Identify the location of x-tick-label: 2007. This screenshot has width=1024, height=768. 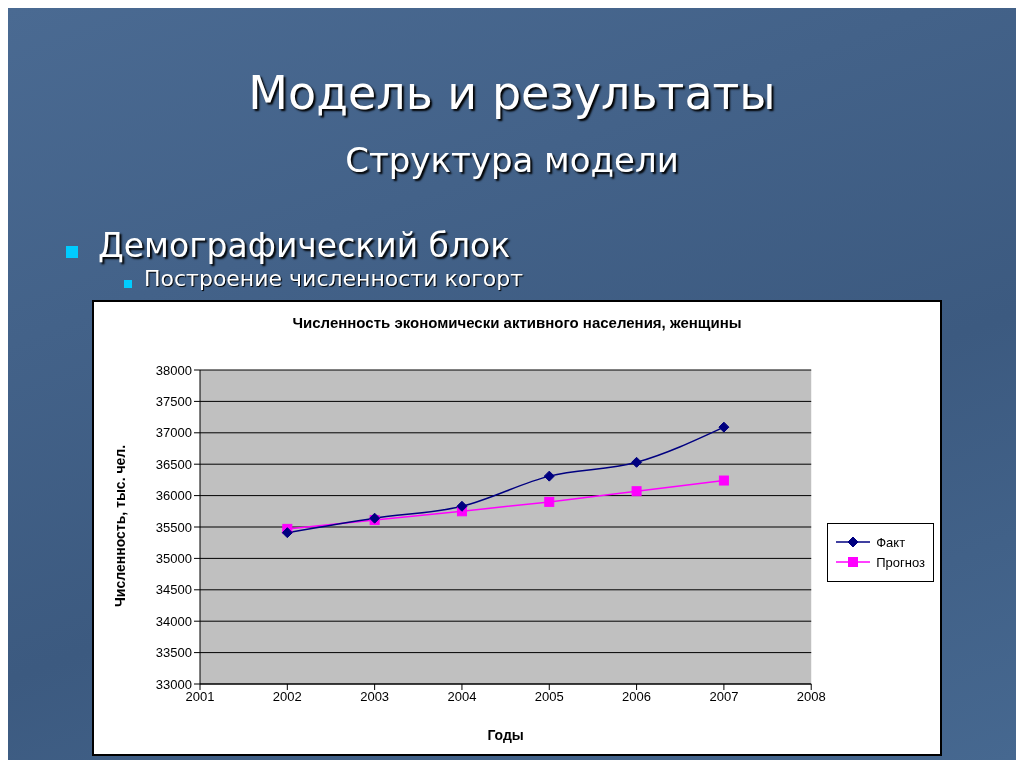
(724, 697).